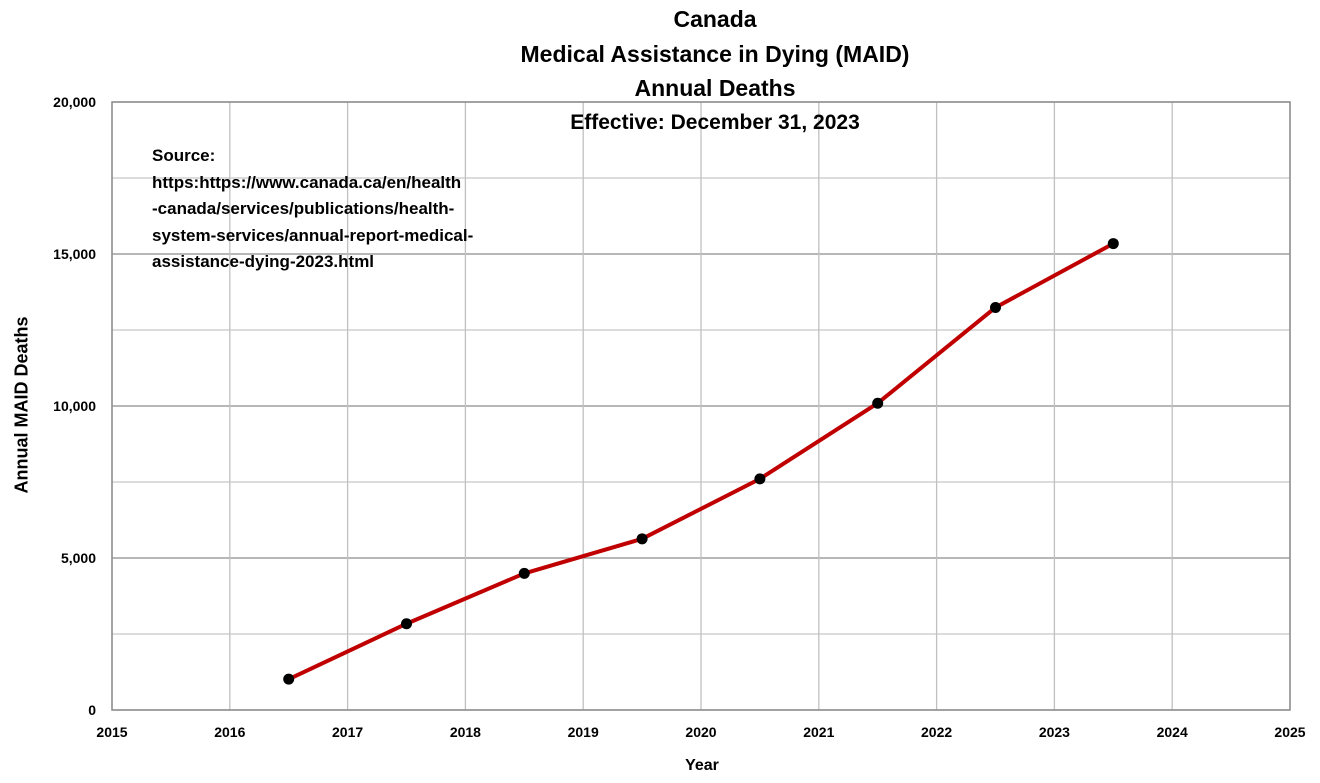 The image size is (1320, 783). Describe the element at coordinates (715, 88) in the screenshot. I see `chart-title-line-3: Annual Deaths` at that location.